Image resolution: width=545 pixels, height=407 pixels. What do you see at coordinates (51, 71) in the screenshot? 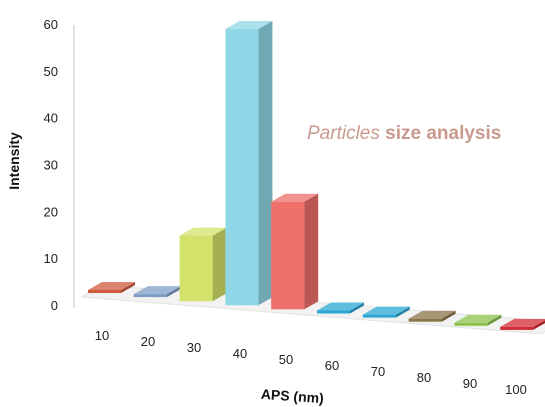
I see `y-tick-label: 50` at bounding box center [51, 71].